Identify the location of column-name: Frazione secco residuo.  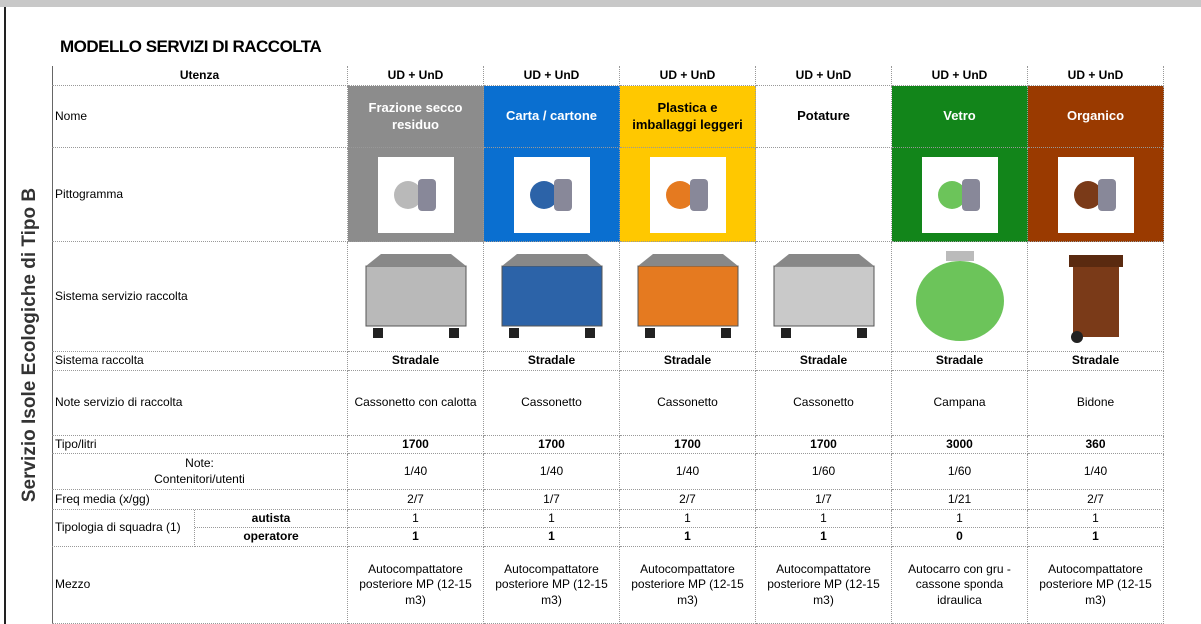
(416, 117).